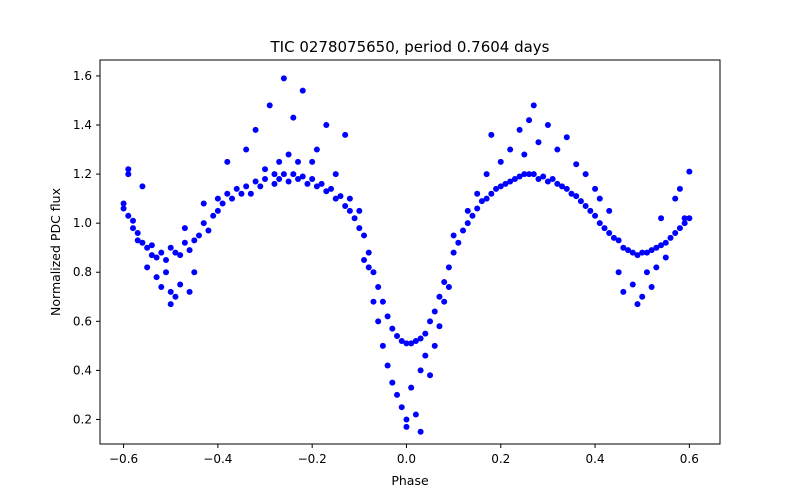 This screenshot has width=800, height=500. I want to click on y-axis-title: Normalized PDC flux, so click(55, 252).